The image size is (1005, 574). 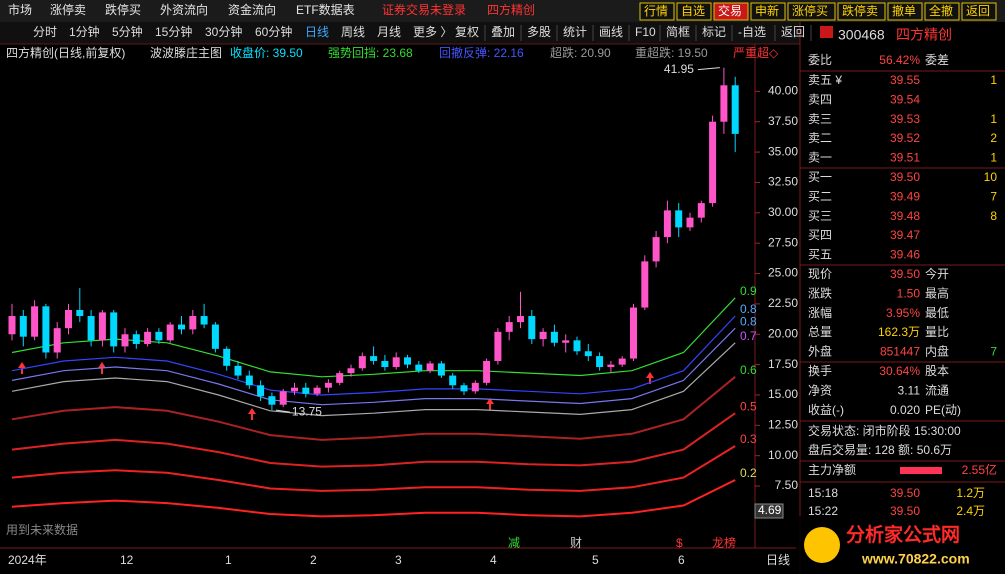 What do you see at coordinates (123, 9) in the screenshot?
I see `menu-item: 跌停买` at bounding box center [123, 9].